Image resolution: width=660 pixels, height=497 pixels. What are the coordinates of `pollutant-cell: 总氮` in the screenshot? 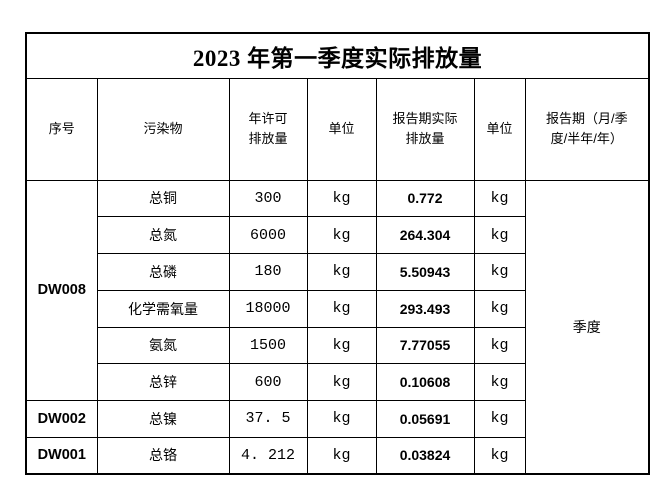 It's located at (163, 235).